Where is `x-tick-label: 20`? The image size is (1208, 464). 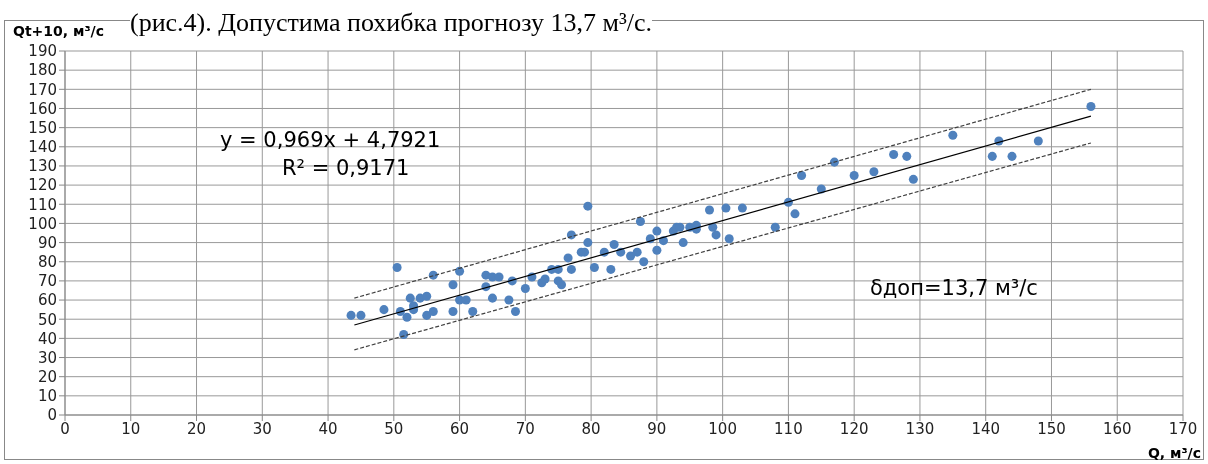 x-tick-label: 20 is located at coordinates (196, 428).